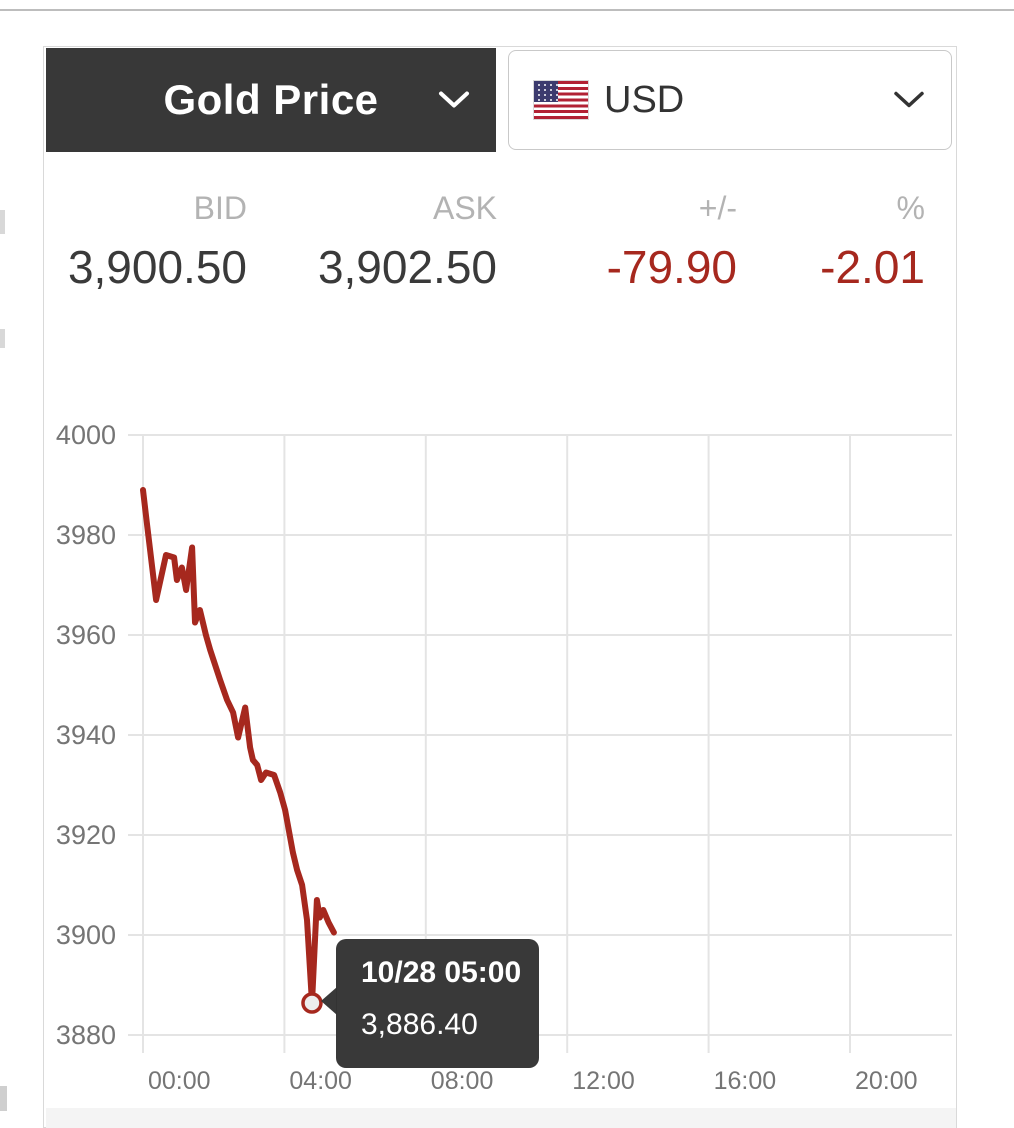 The image size is (1014, 1128). I want to click on currency-selector: USD, so click(730, 100).